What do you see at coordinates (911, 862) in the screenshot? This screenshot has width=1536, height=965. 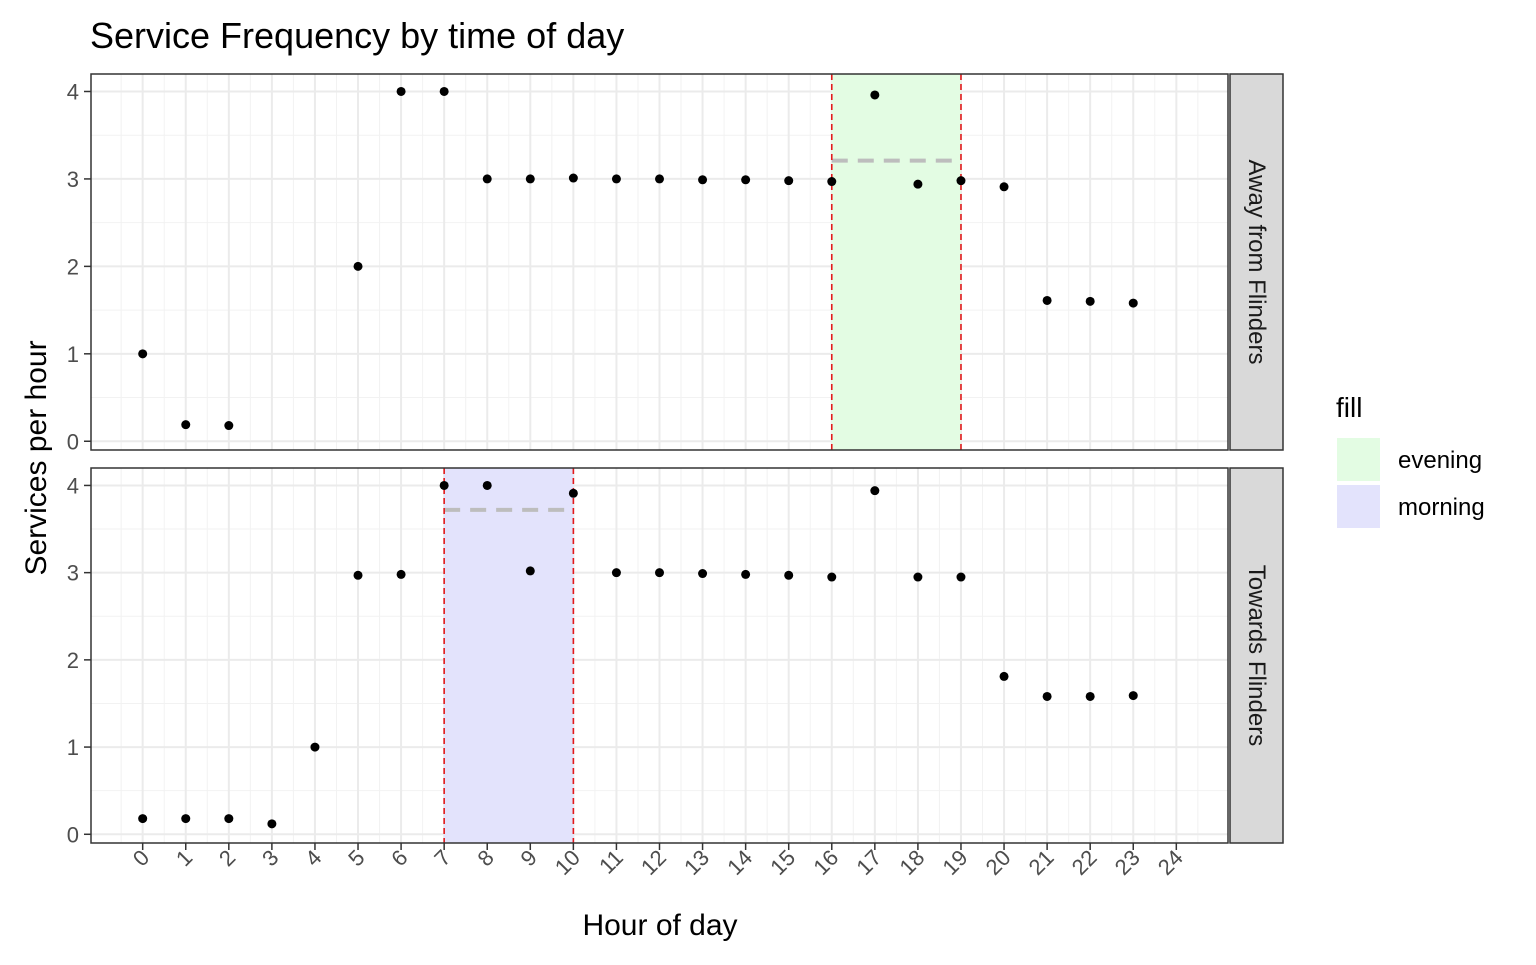 I see `x-tick-label: 18` at bounding box center [911, 862].